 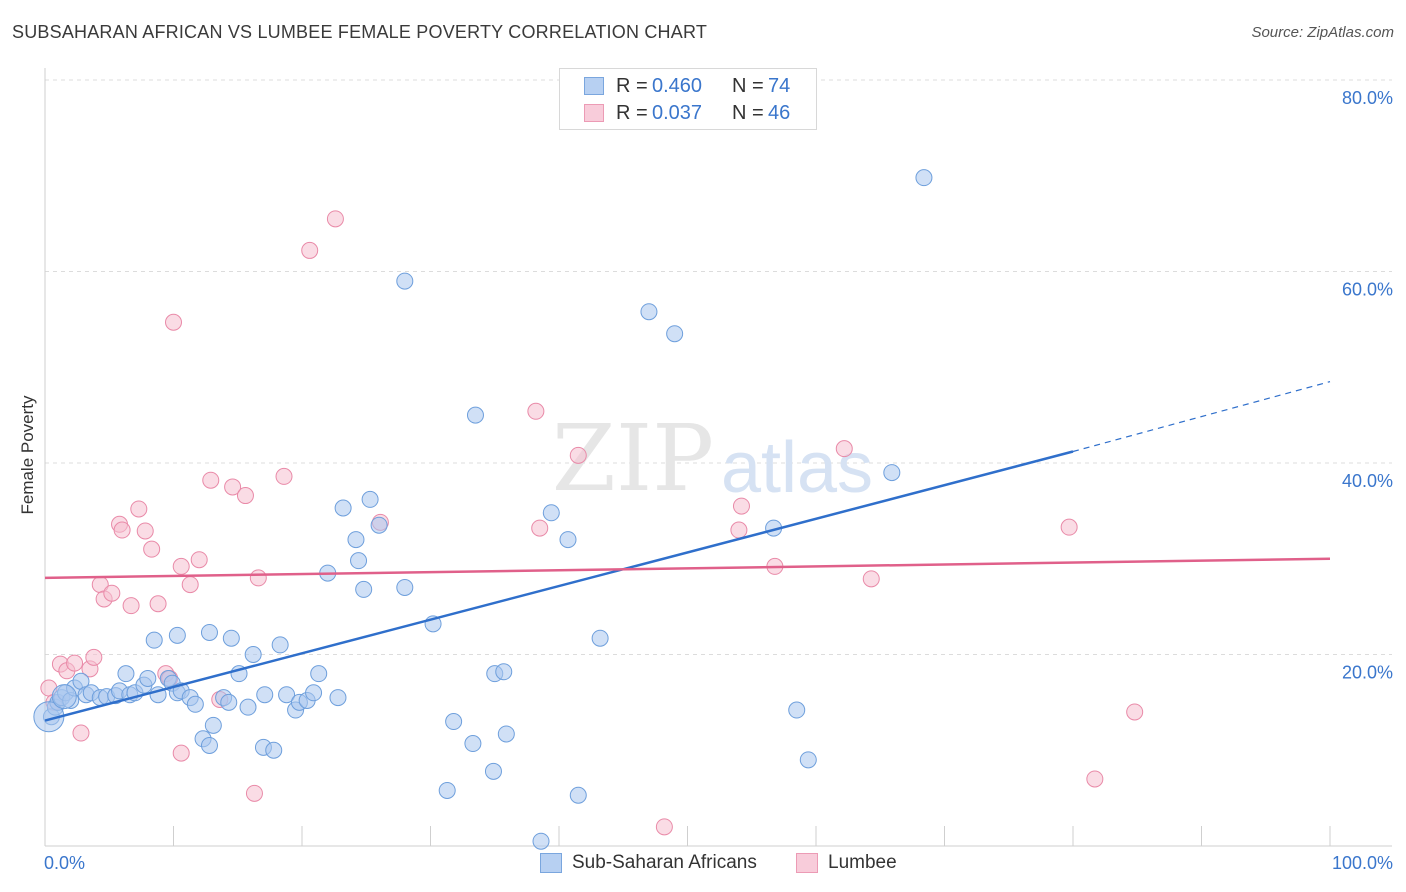 What do you see at coordinates (1367, 98) in the screenshot?
I see `y-tick-label: 80.0%` at bounding box center [1367, 98].